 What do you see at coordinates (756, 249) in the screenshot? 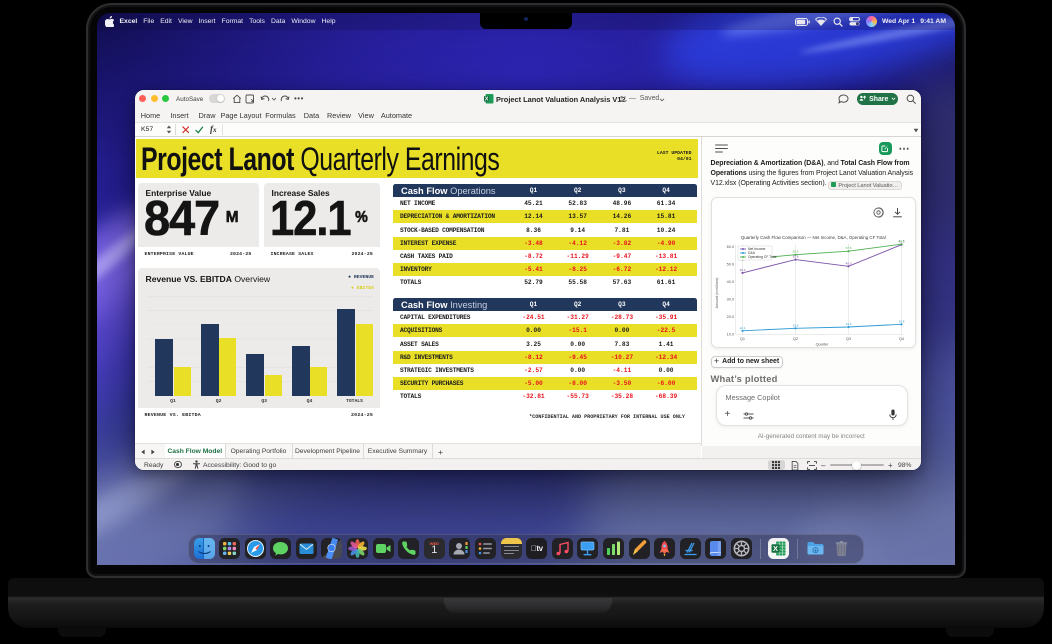
I see `svg-text: Net Income` at bounding box center [756, 249].